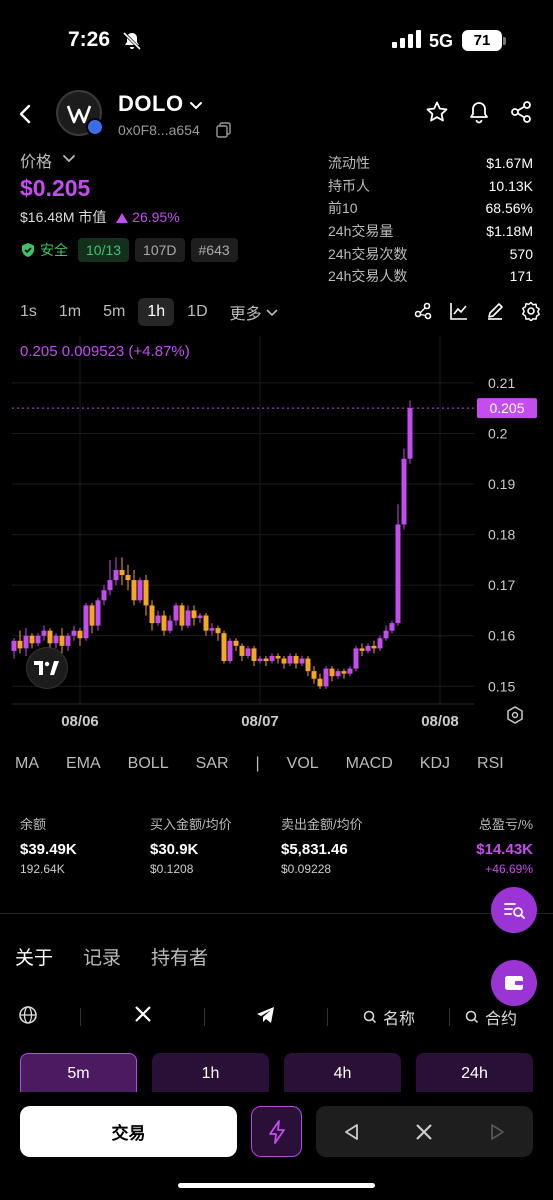 Image resolution: width=553 pixels, height=1200 pixels. Describe the element at coordinates (501, 636) in the screenshot. I see `y-tick-label: 0.16` at that location.